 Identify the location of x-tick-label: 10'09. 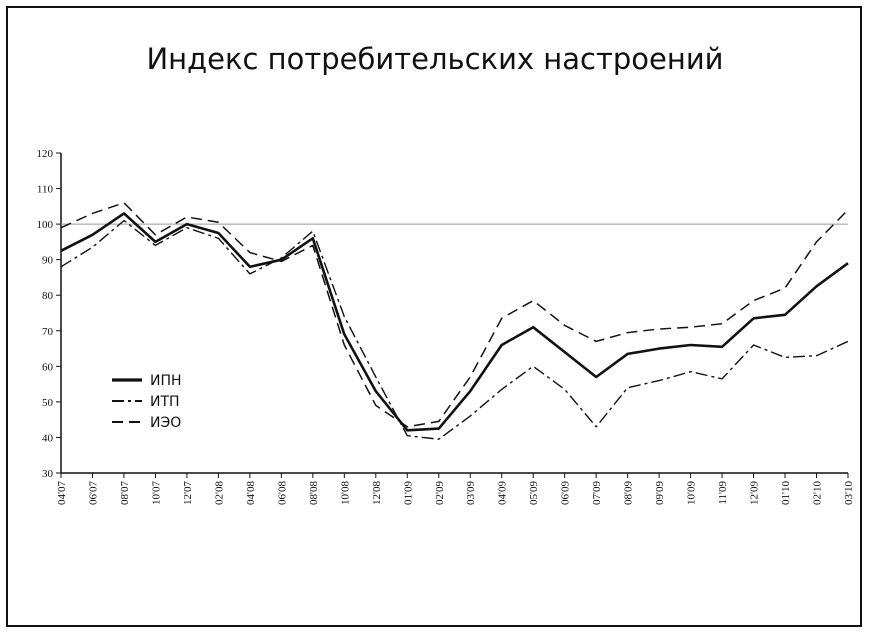
(692, 493).